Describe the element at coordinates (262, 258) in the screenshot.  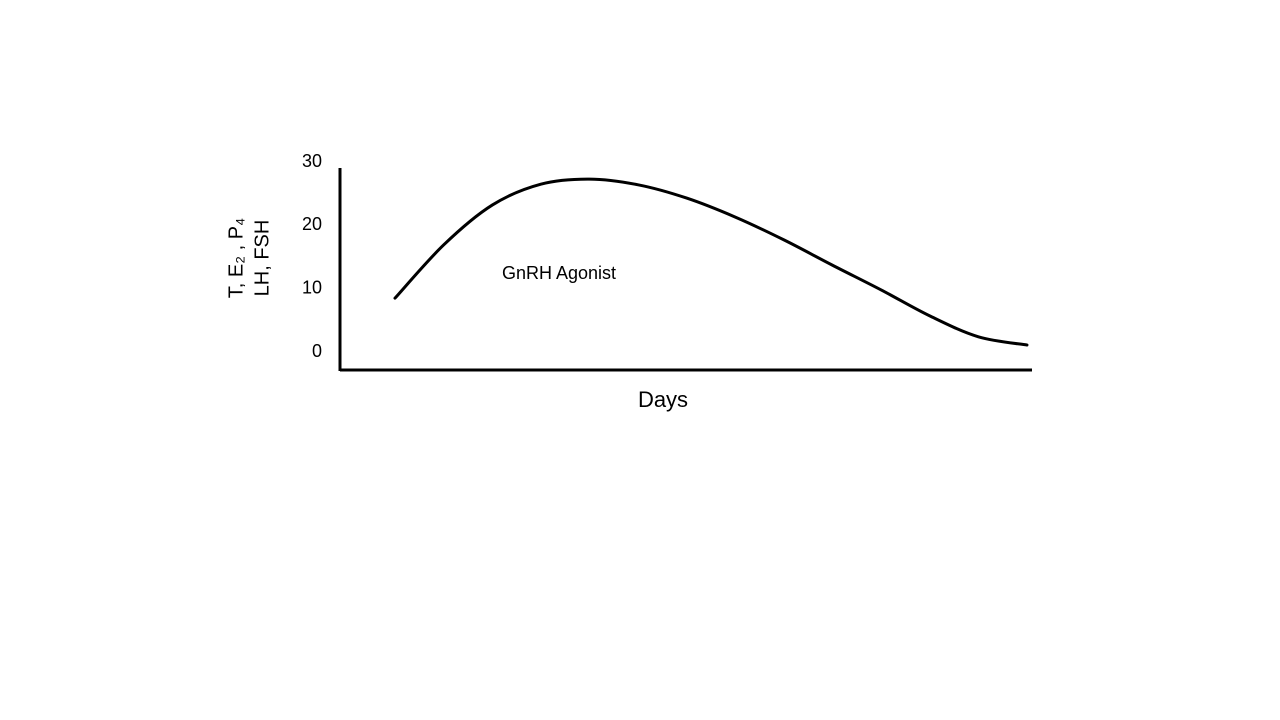
I see `y-axis-label-line: LH, FSH` at that location.